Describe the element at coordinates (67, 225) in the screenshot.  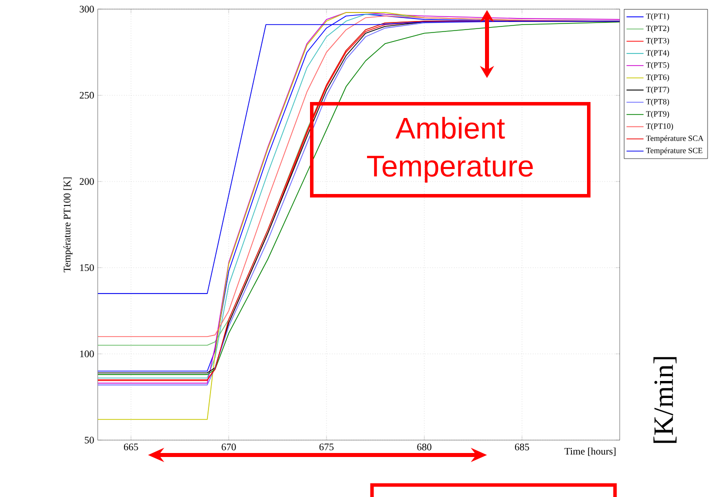
I see `y-axis-title: Température PT100 [K]` at that location.